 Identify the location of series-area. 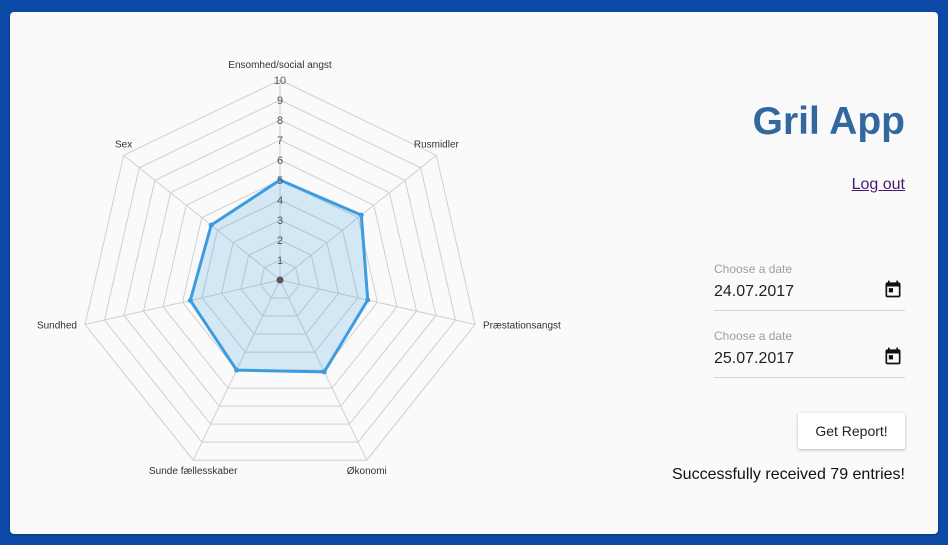
(279, 276).